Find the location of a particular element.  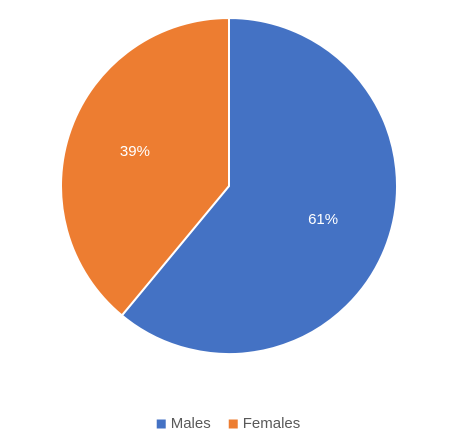

data-label: 39% is located at coordinates (135, 151).